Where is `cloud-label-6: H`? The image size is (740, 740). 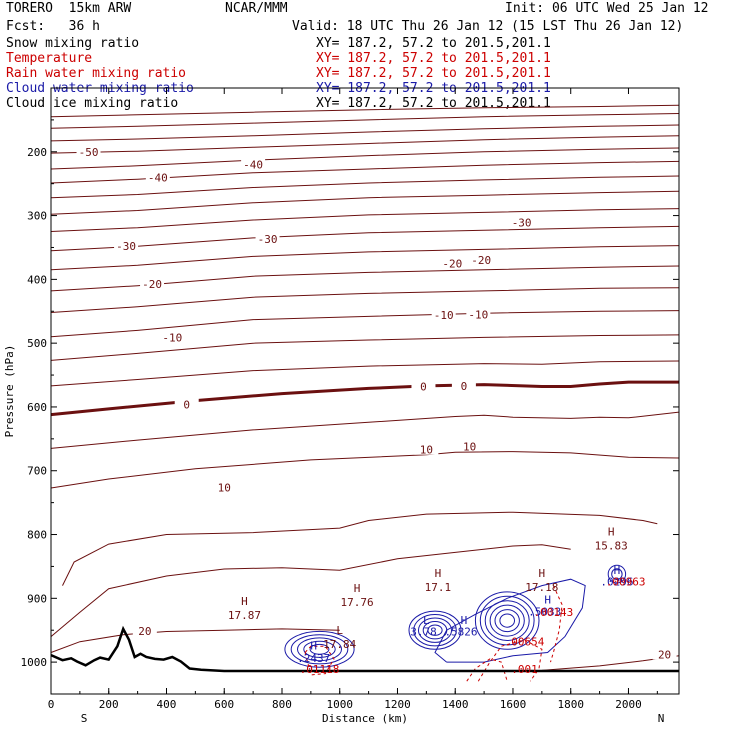 cloud-label-6: H is located at coordinates (547, 599).